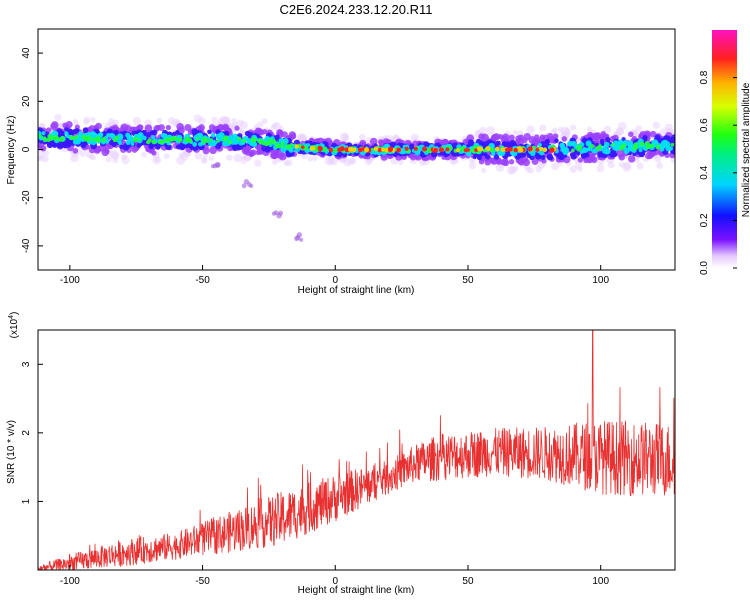 The image size is (750, 600). I want to click on colorbar-bar, so click(724, 149).